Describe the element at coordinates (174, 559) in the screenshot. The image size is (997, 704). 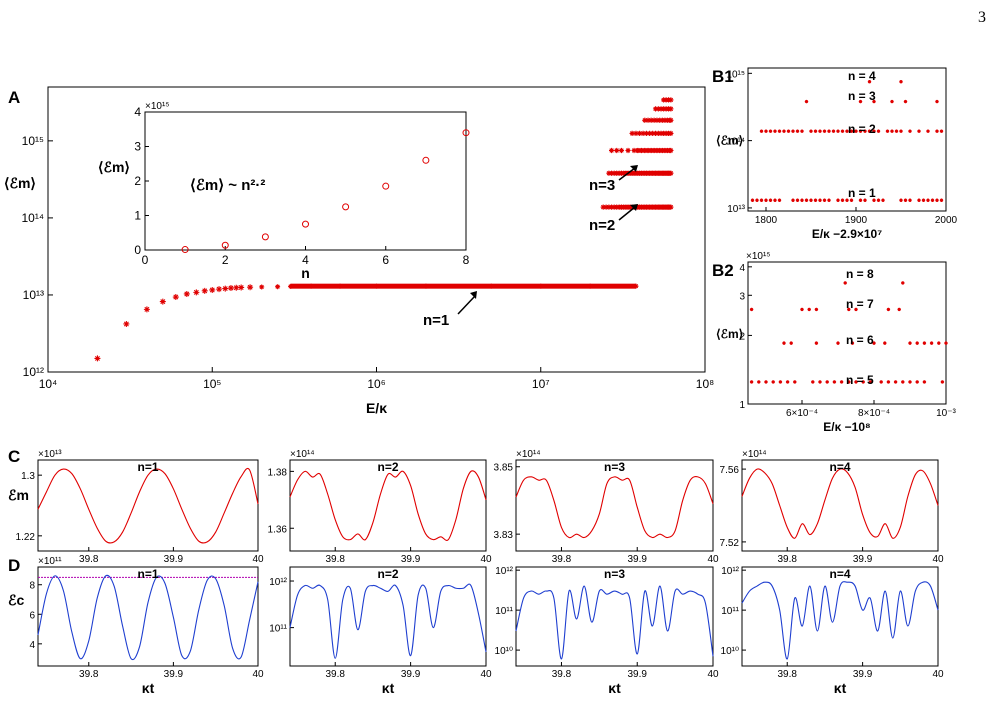
I see `x-tick-label-c1: 39.9` at that location.